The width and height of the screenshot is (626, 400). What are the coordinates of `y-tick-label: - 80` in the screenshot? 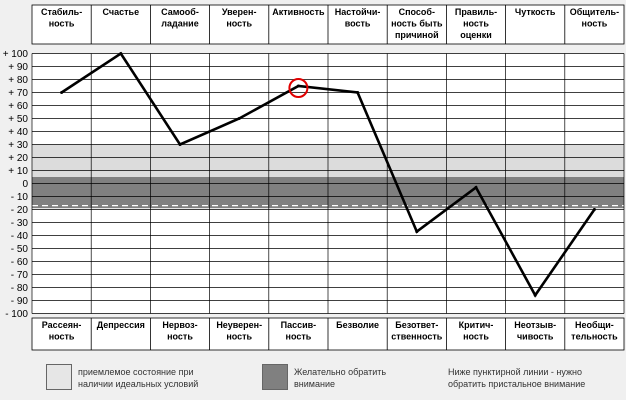 It's located at (20, 288).